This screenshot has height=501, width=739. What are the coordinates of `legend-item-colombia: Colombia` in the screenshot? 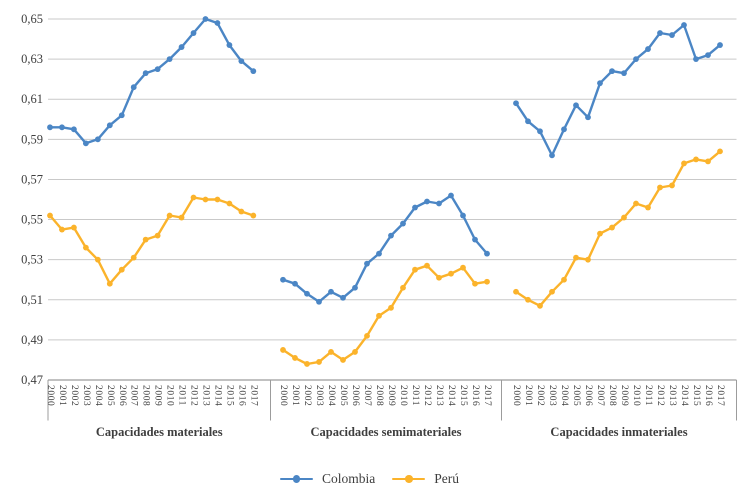 It's located at (327, 479).